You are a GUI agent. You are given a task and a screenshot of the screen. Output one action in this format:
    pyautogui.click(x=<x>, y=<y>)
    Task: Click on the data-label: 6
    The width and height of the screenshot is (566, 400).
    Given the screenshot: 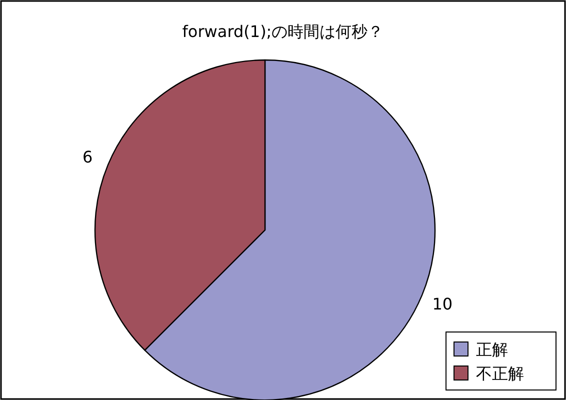 What is the action you would take?
    pyautogui.click(x=87, y=157)
    